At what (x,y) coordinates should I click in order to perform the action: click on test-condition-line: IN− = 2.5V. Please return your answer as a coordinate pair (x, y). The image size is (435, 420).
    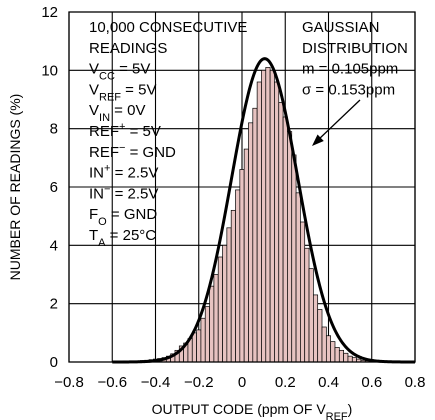
    Looking at the image, I should click on (123, 192).